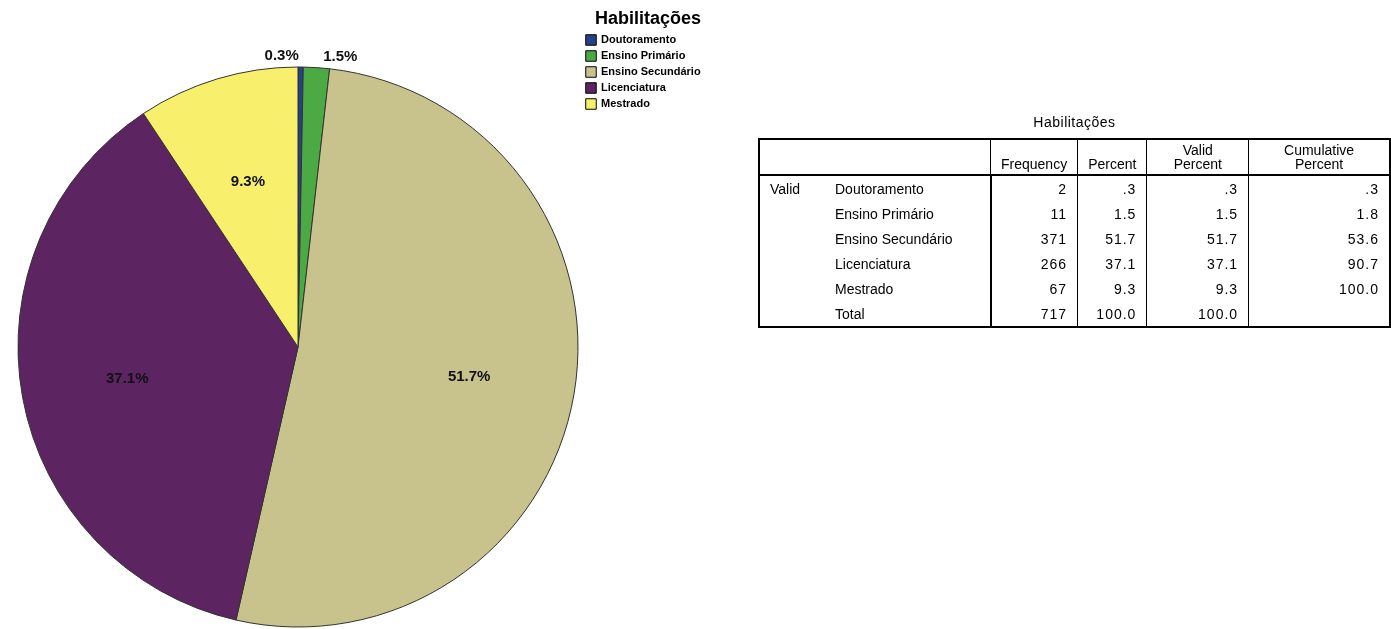 The image size is (1391, 629). What do you see at coordinates (1034, 263) in the screenshot?
I see `text: 266` at bounding box center [1034, 263].